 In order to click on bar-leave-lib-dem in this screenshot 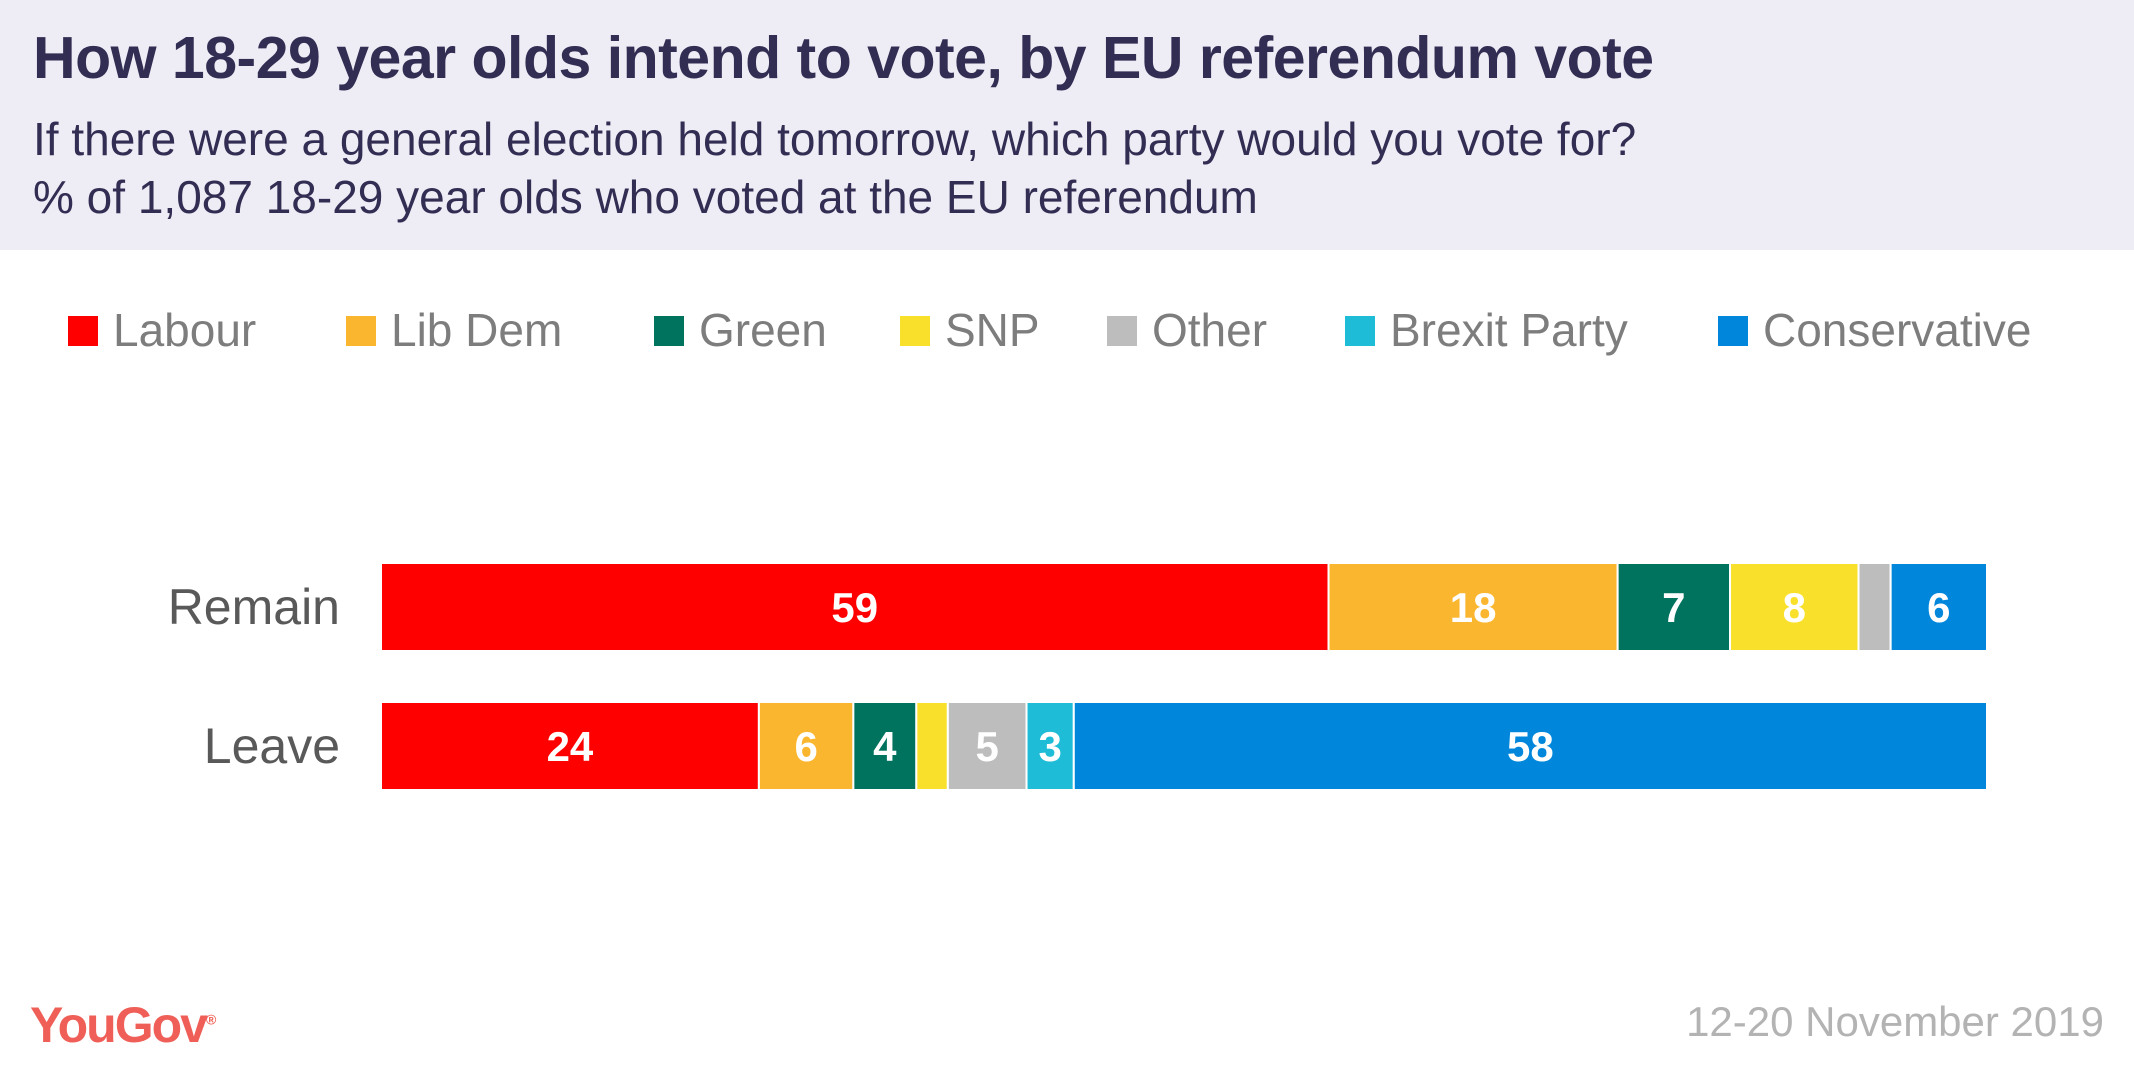, I will do `click(806, 746)`.